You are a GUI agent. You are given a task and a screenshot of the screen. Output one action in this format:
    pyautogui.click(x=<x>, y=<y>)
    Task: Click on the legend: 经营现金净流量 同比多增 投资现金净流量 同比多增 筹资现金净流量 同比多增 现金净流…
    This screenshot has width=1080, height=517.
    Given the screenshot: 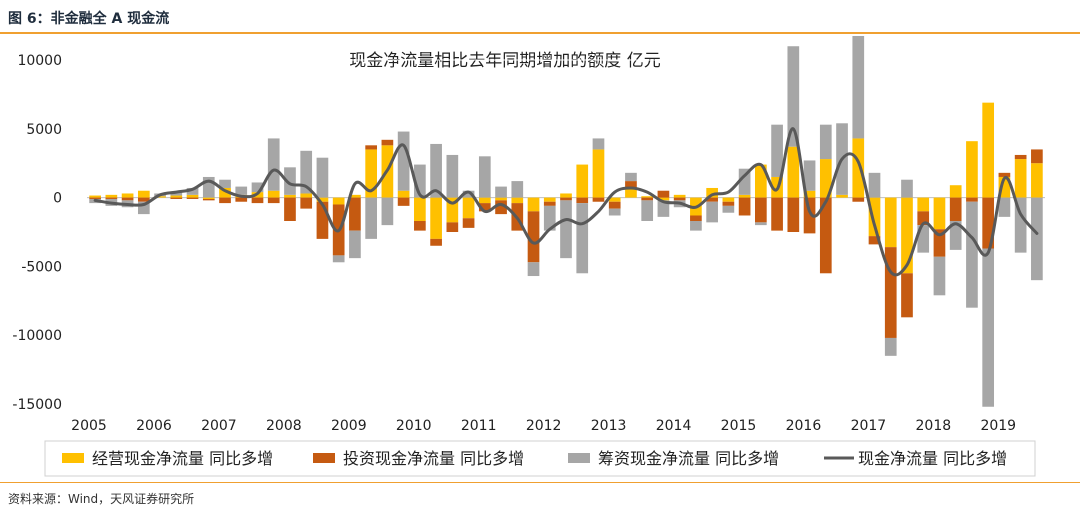 What is the action you would take?
    pyautogui.click(x=534, y=458)
    